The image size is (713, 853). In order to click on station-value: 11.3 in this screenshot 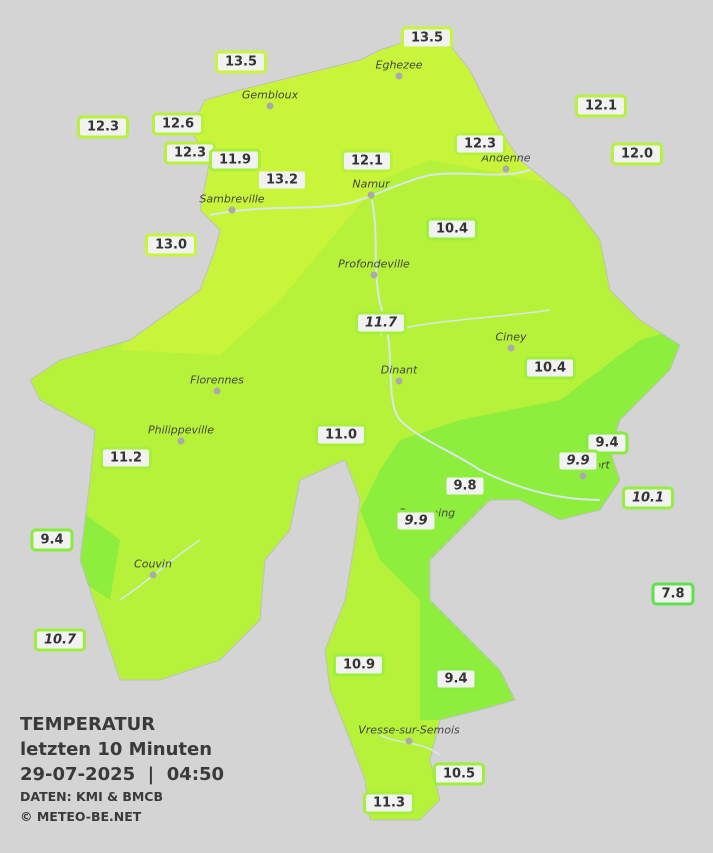, I will do `click(389, 803)`.